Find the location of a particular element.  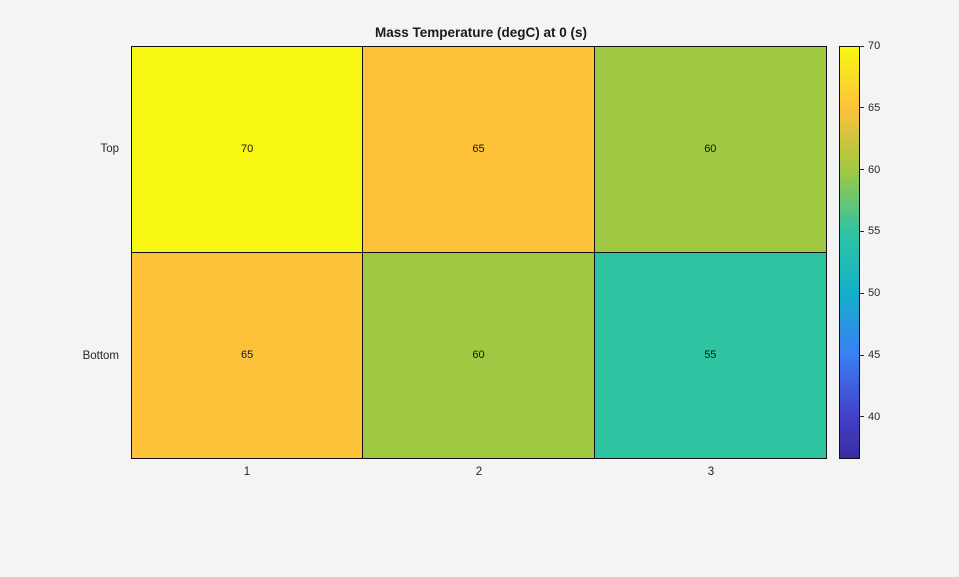

colorbar-tick-label: 65 is located at coordinates (874, 107).